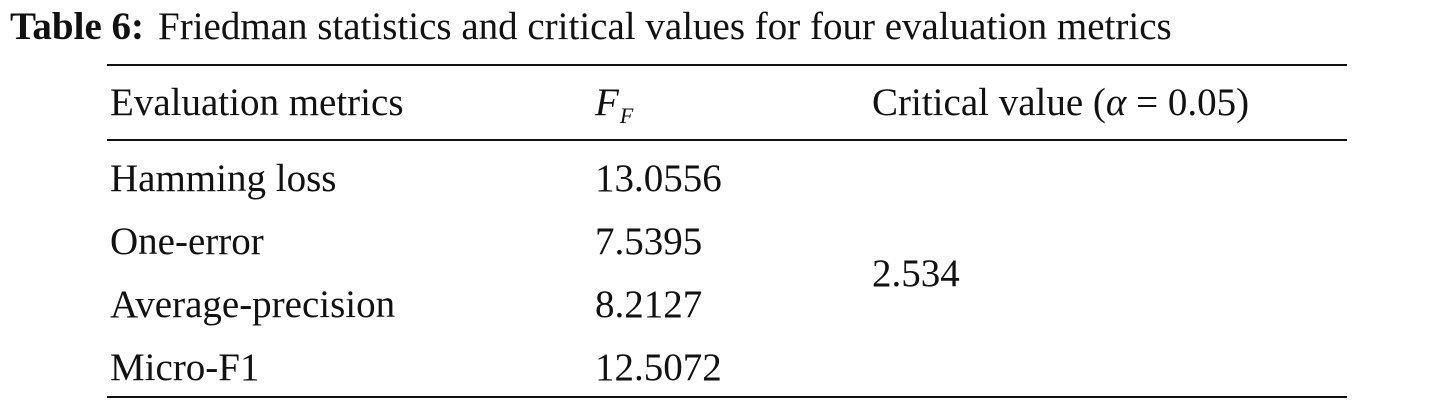  Describe the element at coordinates (1188, 102) in the screenshot. I see `header-critical-suffix: = 0.05)` at that location.